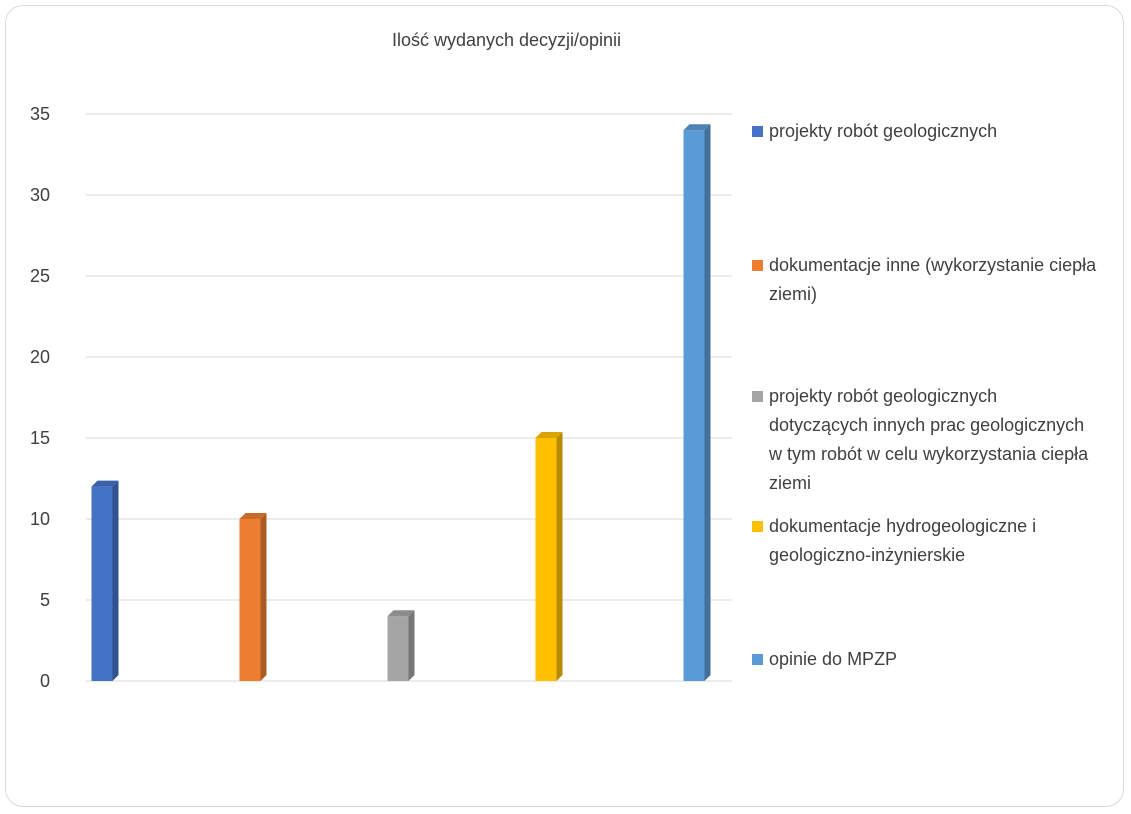 The image size is (1131, 814). I want to click on y-tick-label: 35, so click(40, 114).